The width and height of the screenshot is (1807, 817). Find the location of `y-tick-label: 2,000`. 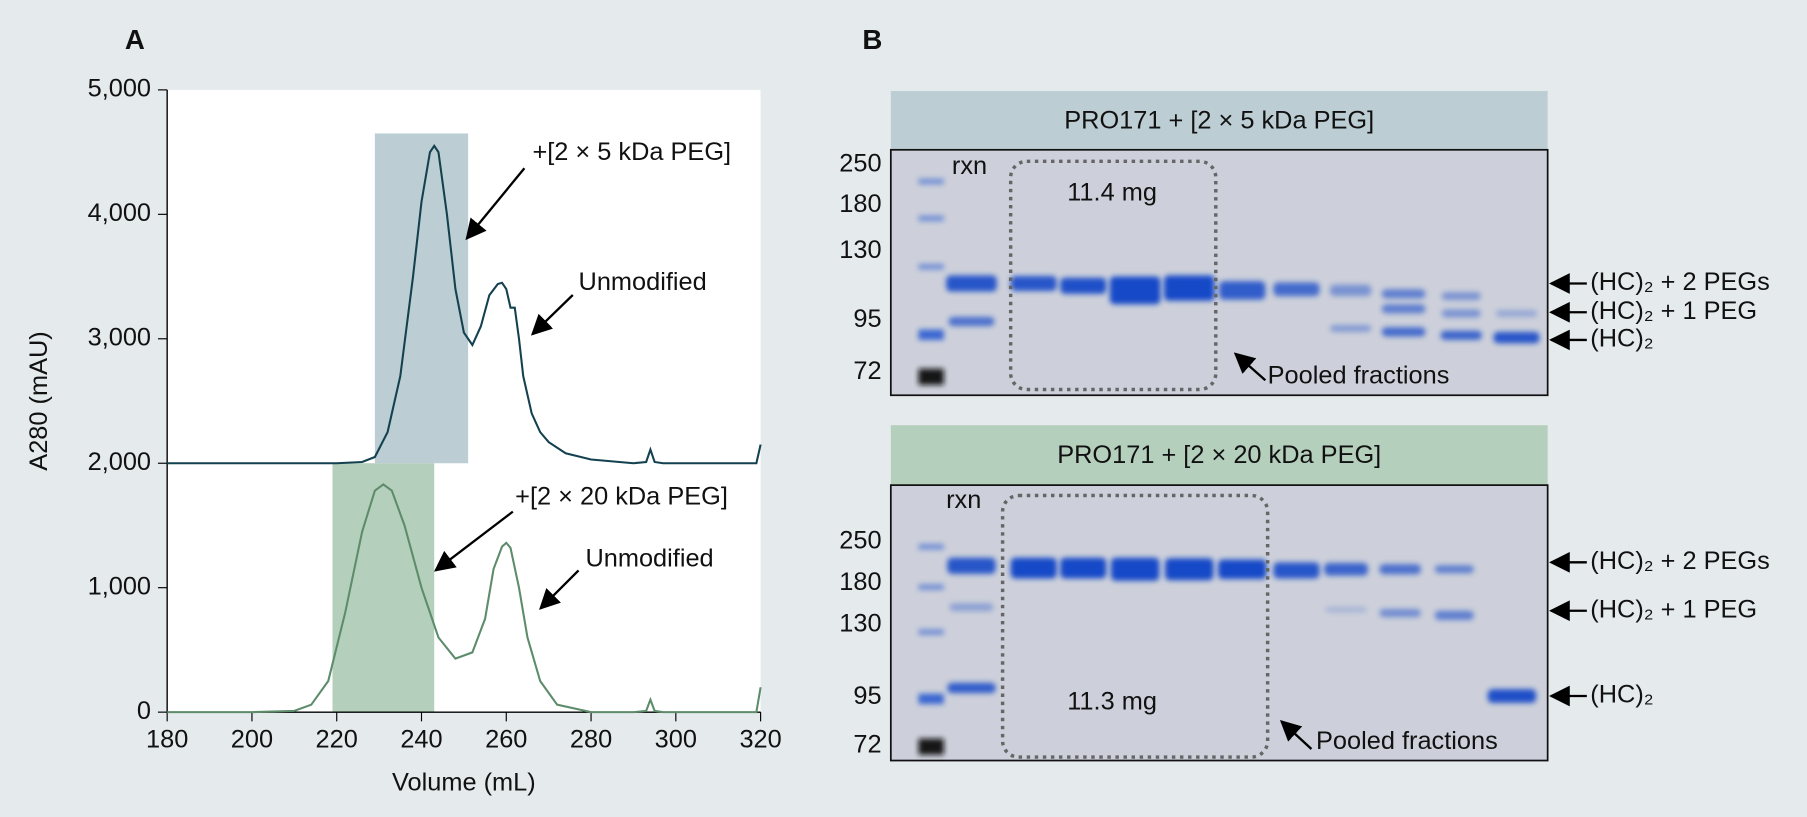

y-tick-label: 2,000 is located at coordinates (119, 462).